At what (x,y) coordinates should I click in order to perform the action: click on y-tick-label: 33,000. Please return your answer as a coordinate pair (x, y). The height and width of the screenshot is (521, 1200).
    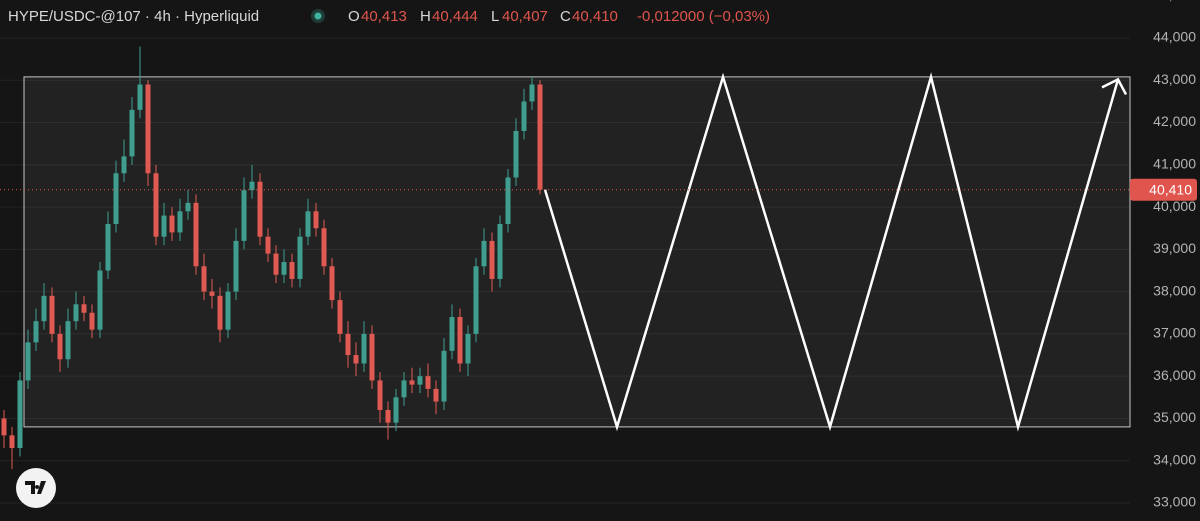
    Looking at the image, I should click on (1174, 502).